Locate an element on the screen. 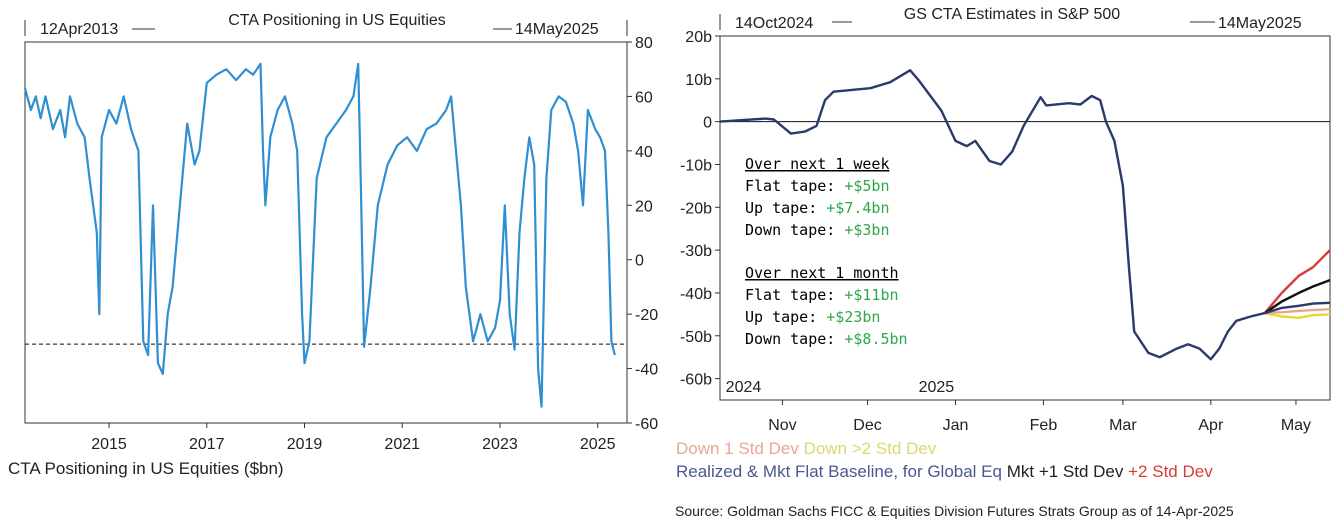 This screenshot has width=1336, height=525. chart-title: GS CTA Estimates in S&P 500 is located at coordinates (1012, 14).